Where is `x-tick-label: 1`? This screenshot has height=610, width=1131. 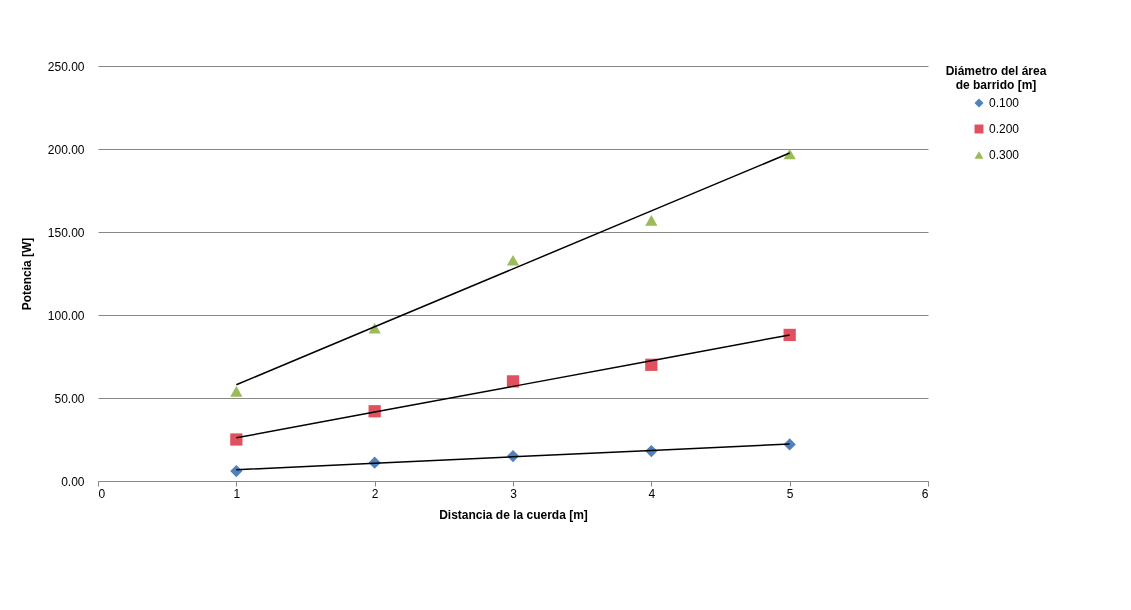 x-tick-label: 1 is located at coordinates (237, 493).